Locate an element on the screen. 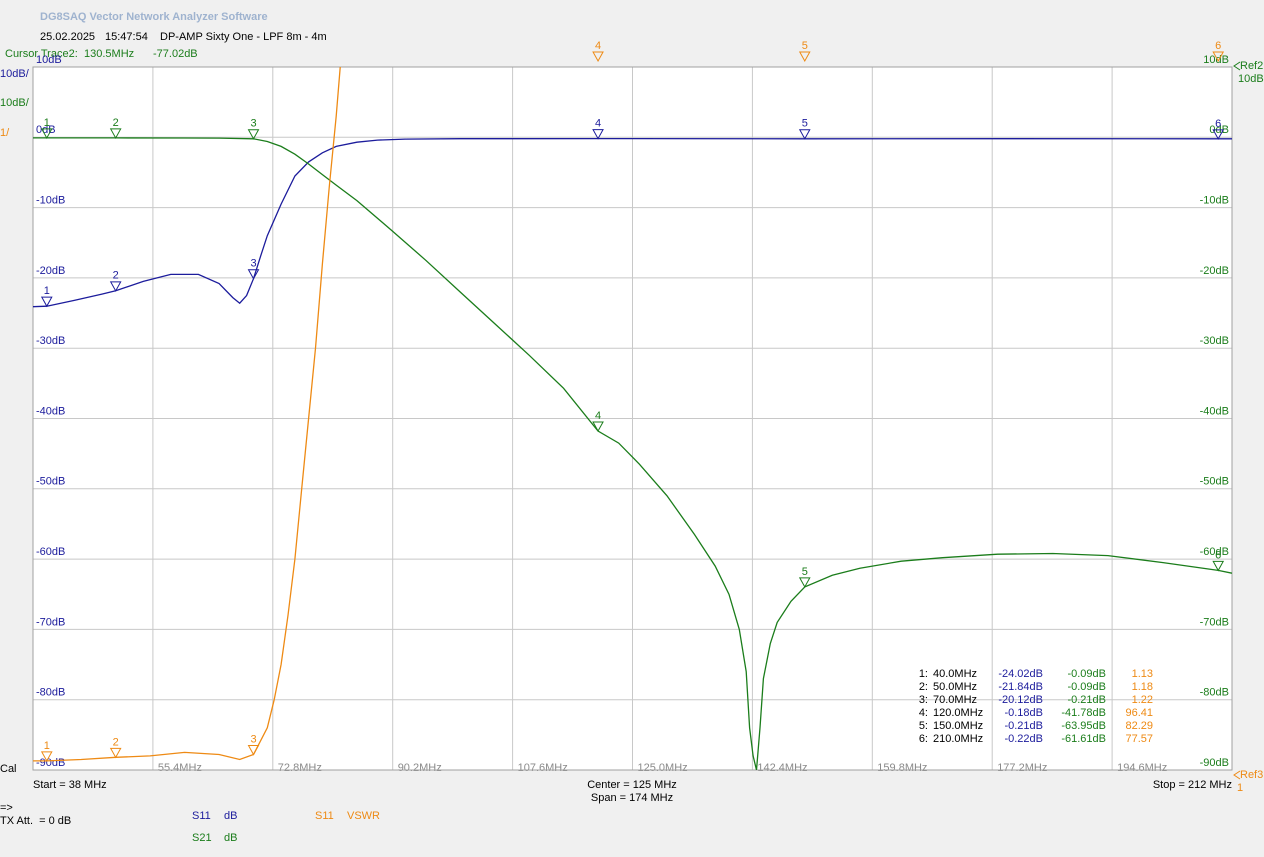 This screenshot has width=1264, height=857. y-tick-label-right: -60dB is located at coordinates (1214, 552).